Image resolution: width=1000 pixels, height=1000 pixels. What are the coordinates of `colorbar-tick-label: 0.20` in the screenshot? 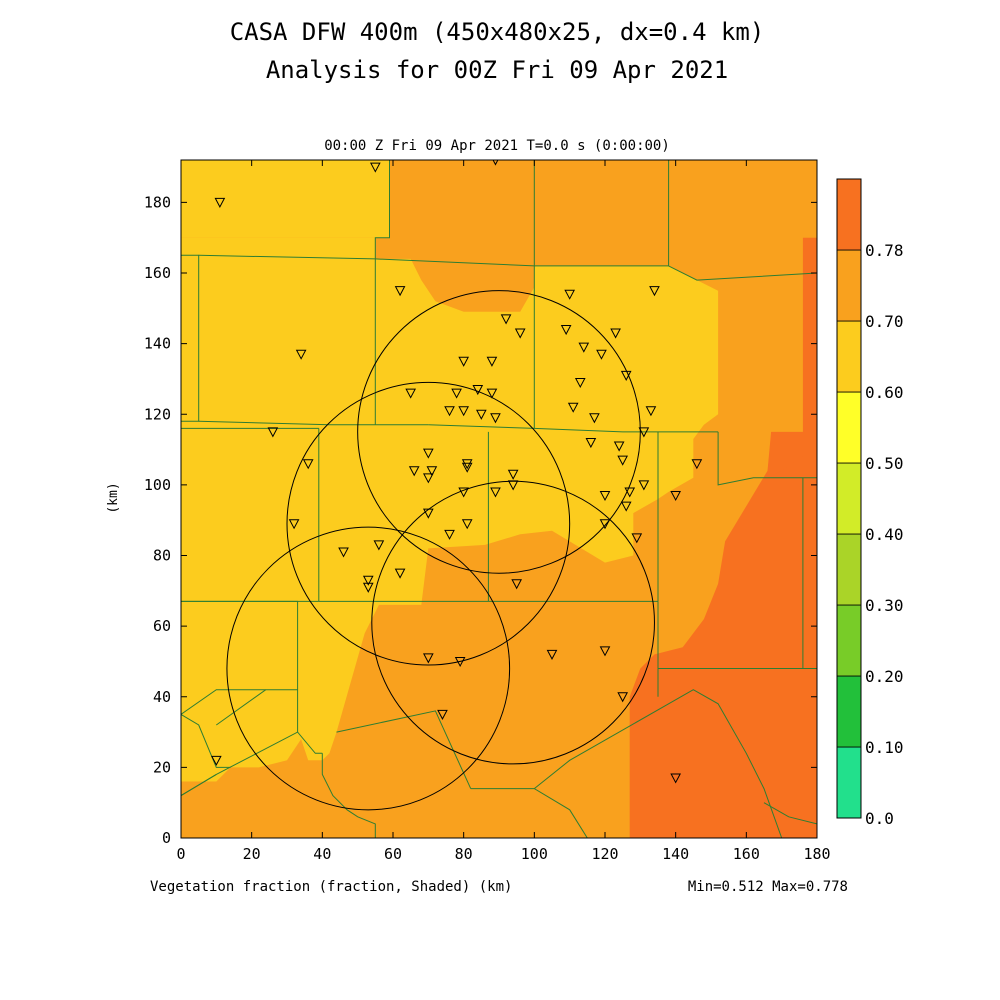 It's located at (884, 676).